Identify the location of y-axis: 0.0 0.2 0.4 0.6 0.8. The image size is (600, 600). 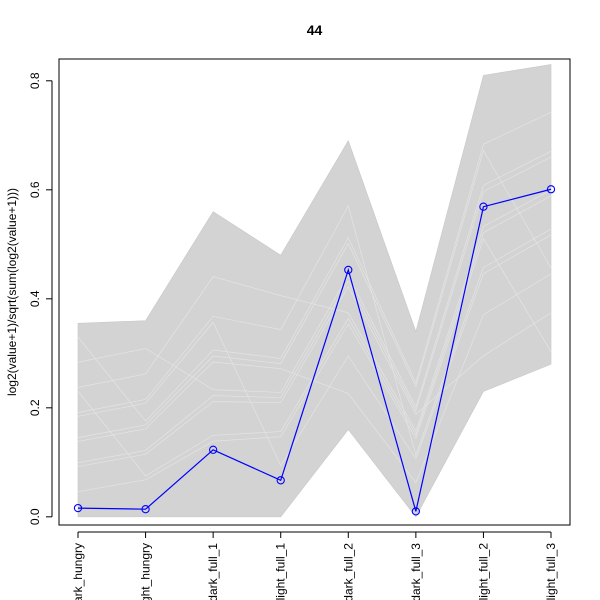
(40, 298).